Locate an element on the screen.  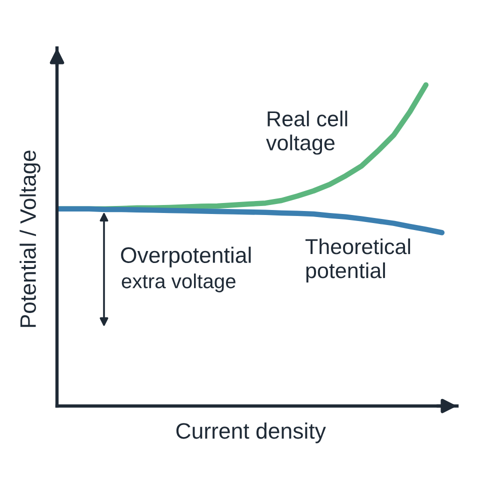
annotation: extra voltage is located at coordinates (179, 283).